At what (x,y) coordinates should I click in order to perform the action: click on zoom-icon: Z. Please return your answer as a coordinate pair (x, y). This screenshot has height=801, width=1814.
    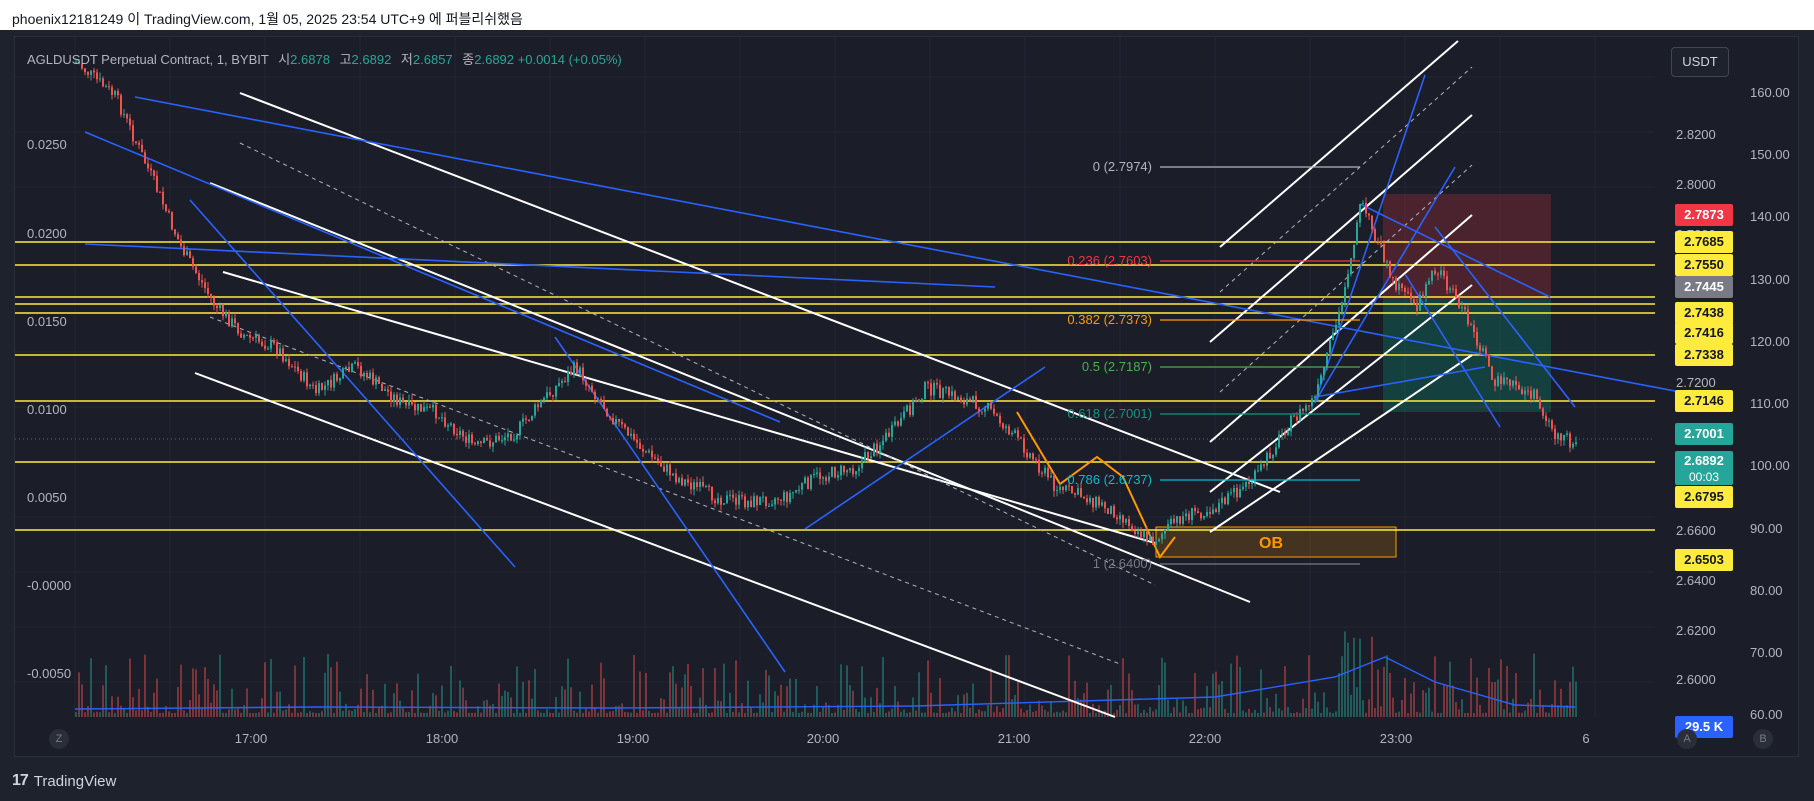
    Looking at the image, I should click on (59, 739).